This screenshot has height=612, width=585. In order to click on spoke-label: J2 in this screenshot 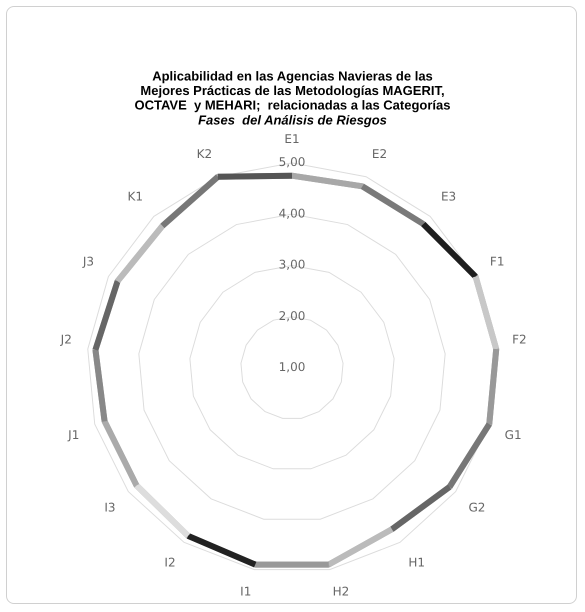, I will do `click(66, 339)`.